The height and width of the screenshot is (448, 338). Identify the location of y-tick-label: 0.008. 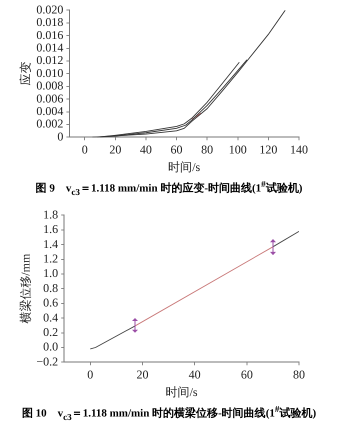
(50, 85).